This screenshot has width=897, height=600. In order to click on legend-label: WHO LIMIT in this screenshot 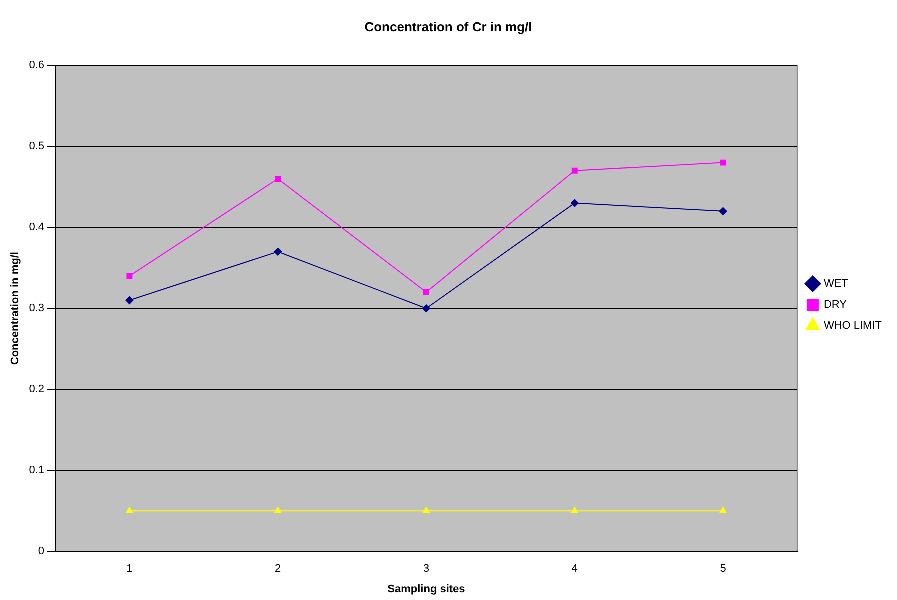, I will do `click(853, 326)`.